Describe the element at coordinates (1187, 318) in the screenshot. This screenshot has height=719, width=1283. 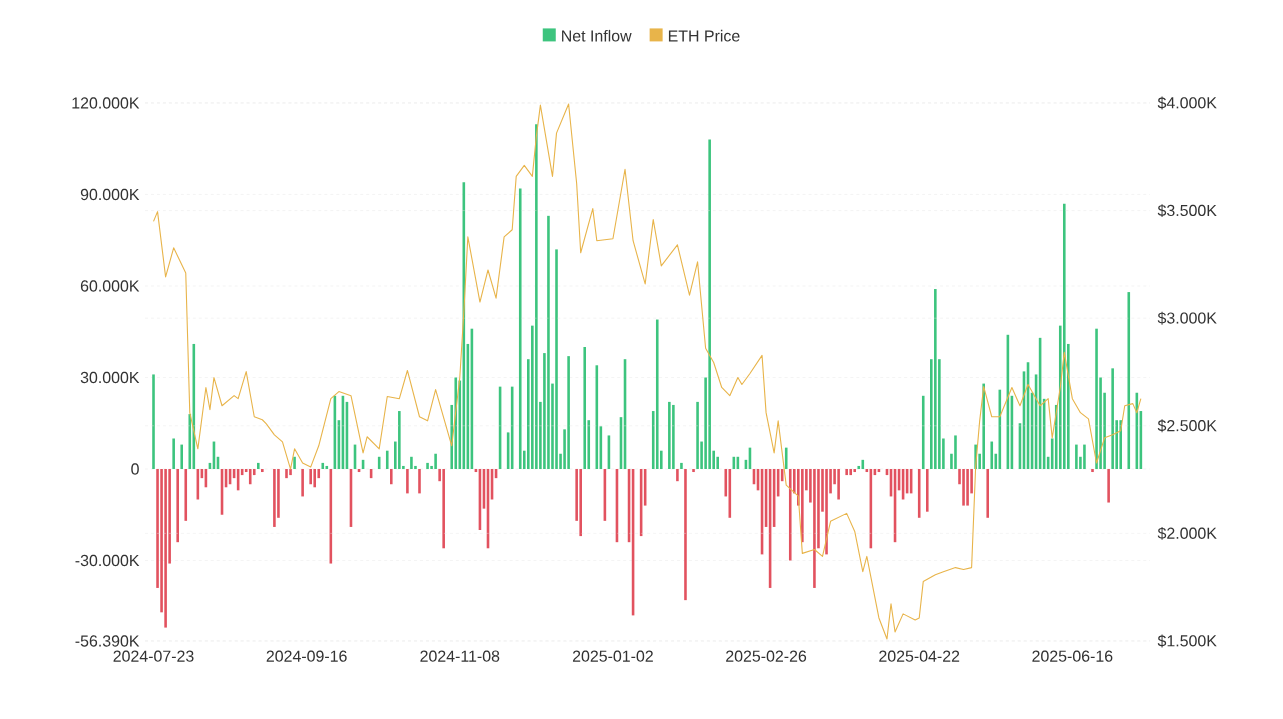
I see `y2-tick-label: $3.000K` at that location.